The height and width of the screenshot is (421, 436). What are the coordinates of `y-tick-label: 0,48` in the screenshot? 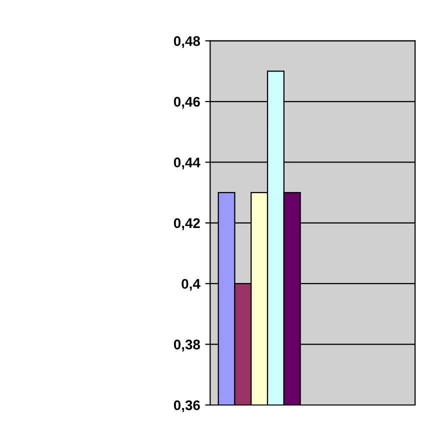 It's located at (187, 42).